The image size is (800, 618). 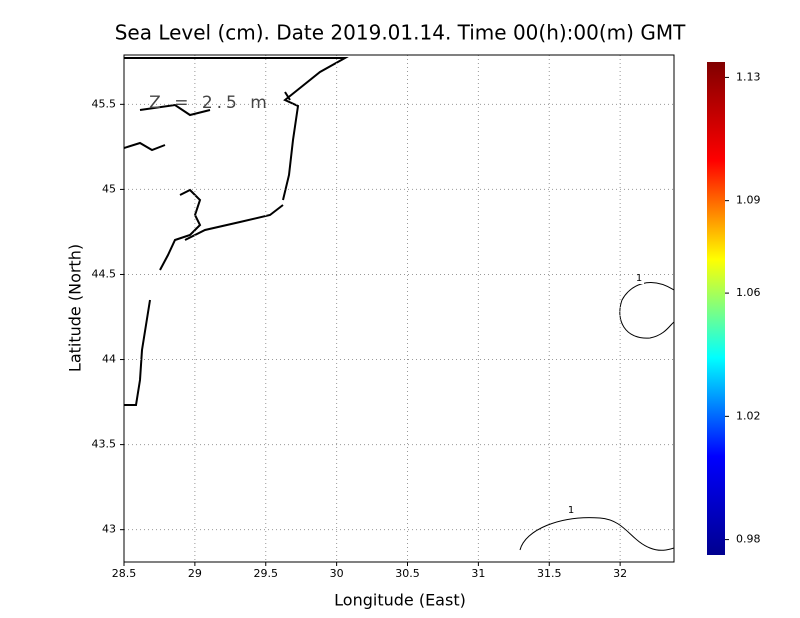 What do you see at coordinates (109, 529) in the screenshot?
I see `y-tick-label: 43` at bounding box center [109, 529].